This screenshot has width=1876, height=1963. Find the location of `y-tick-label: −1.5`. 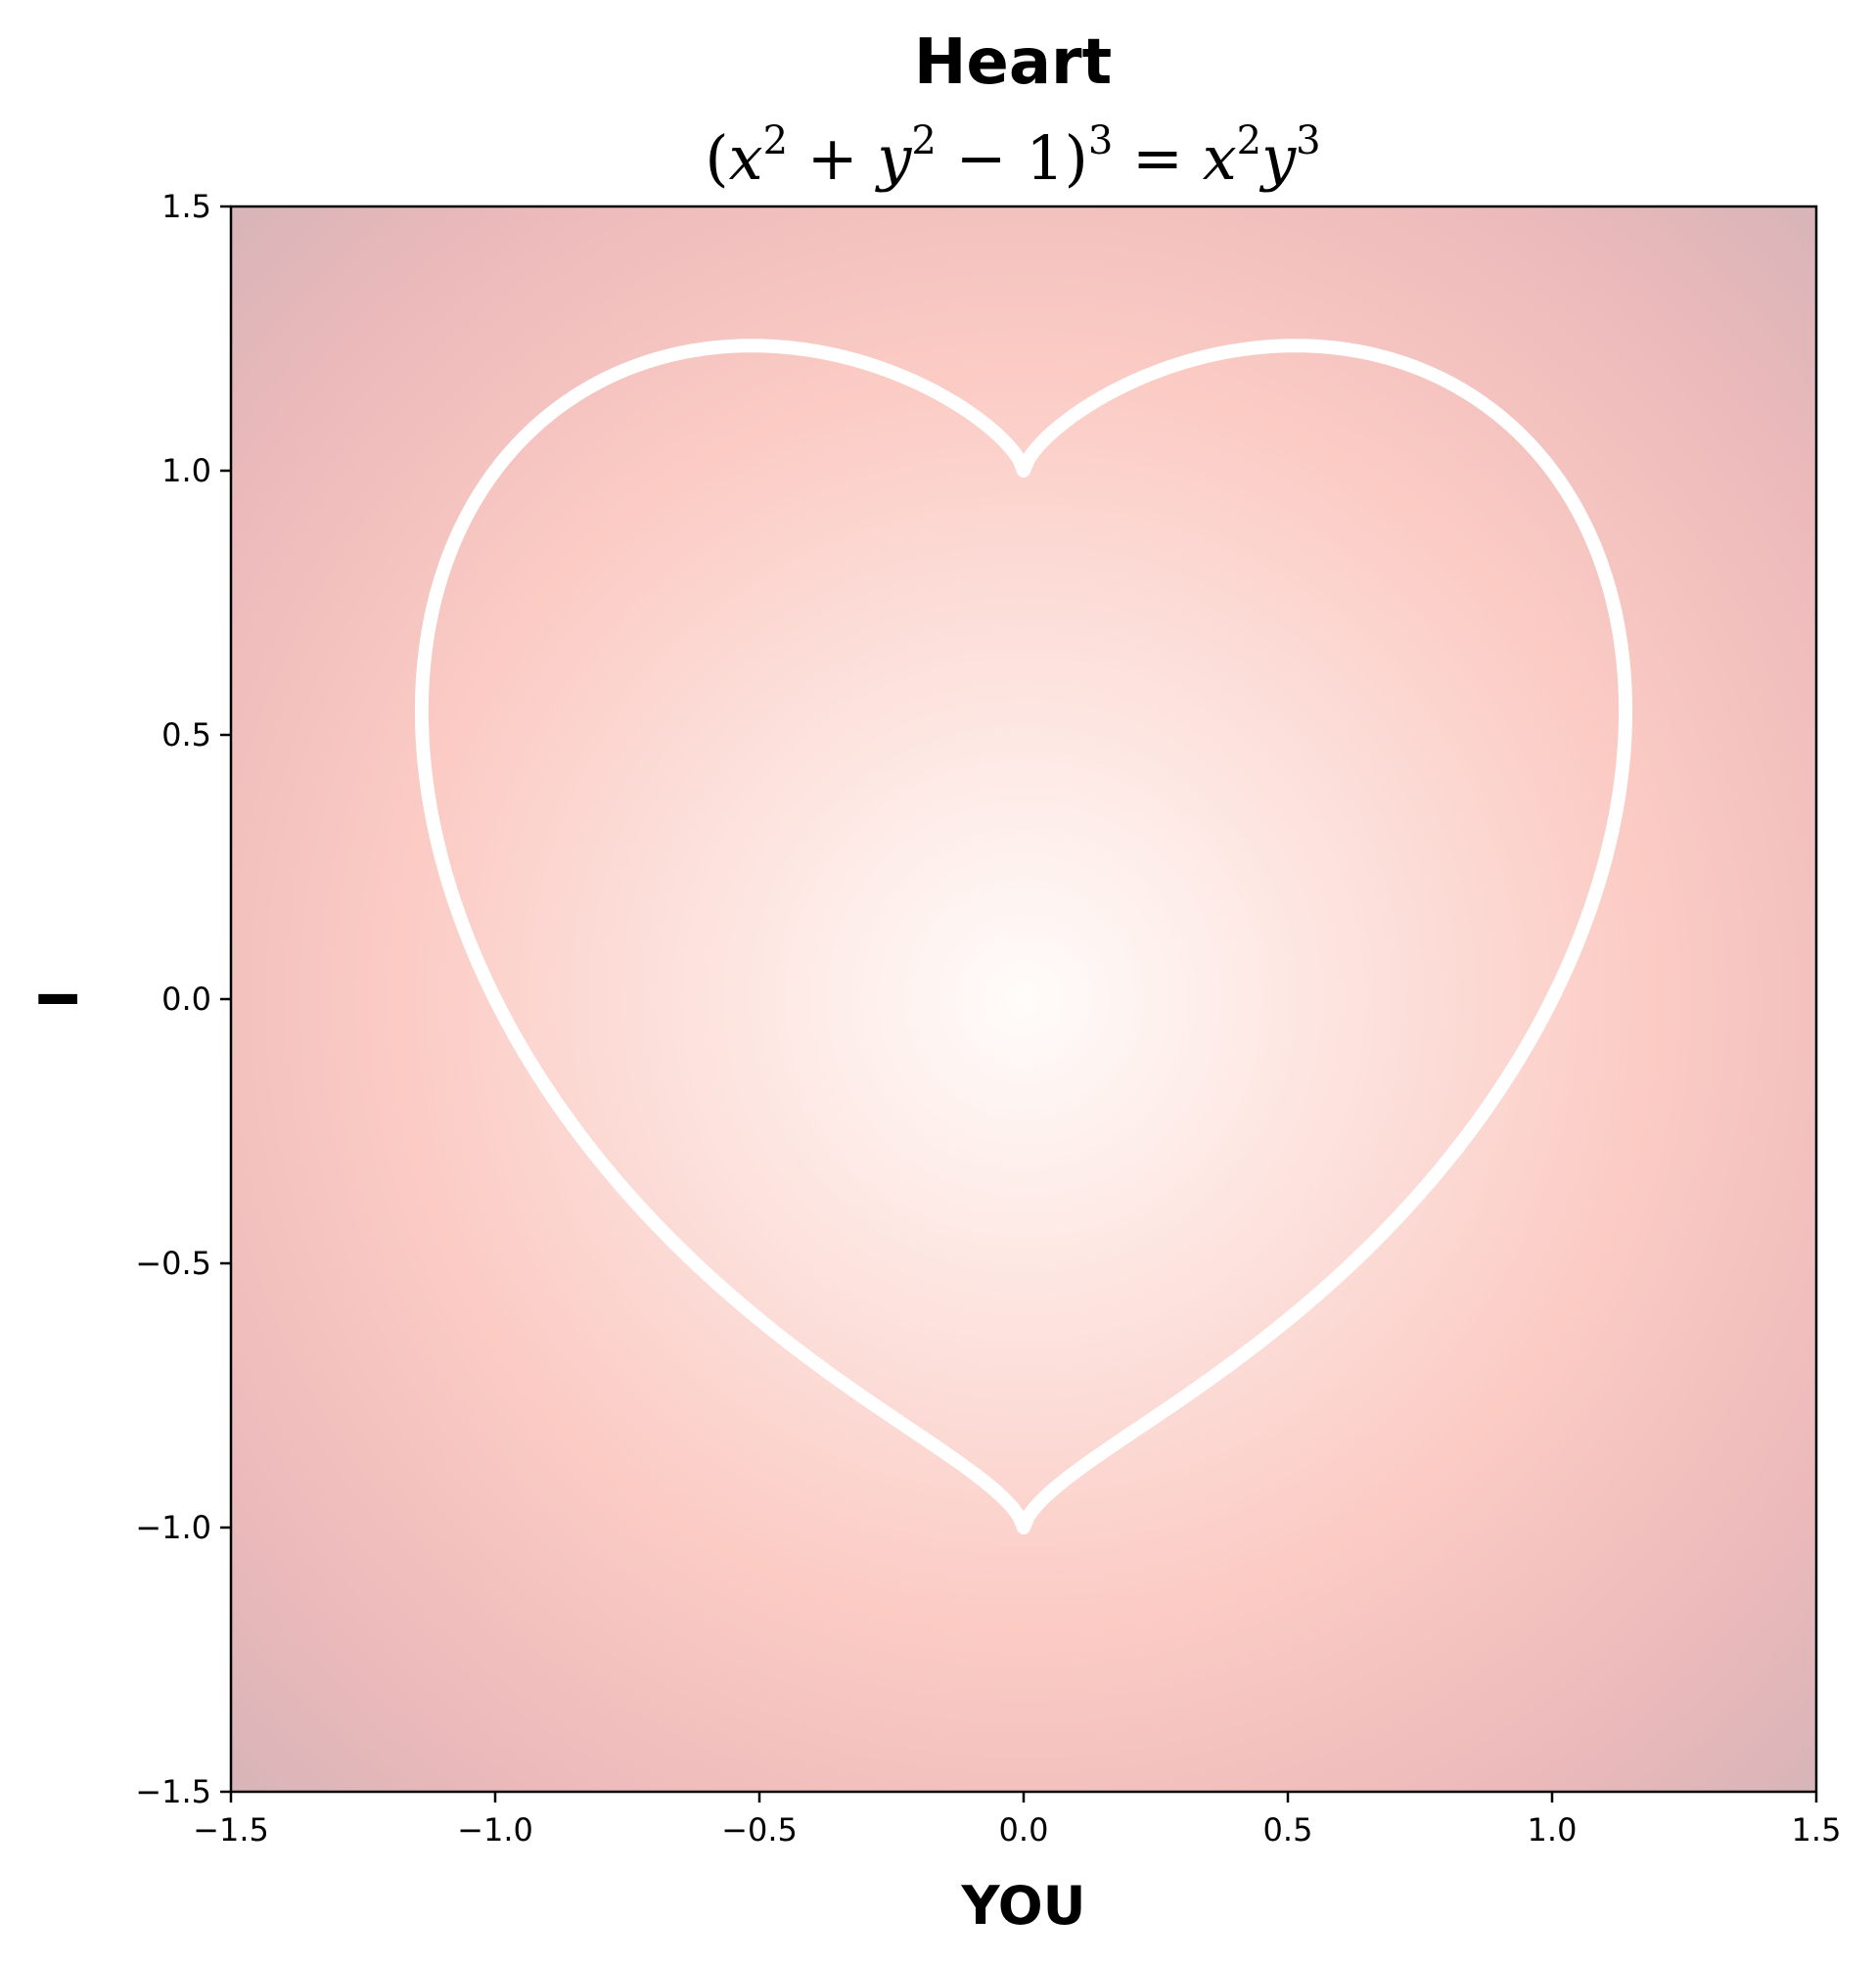

y-tick-label: −1.5 is located at coordinates (173, 1791).